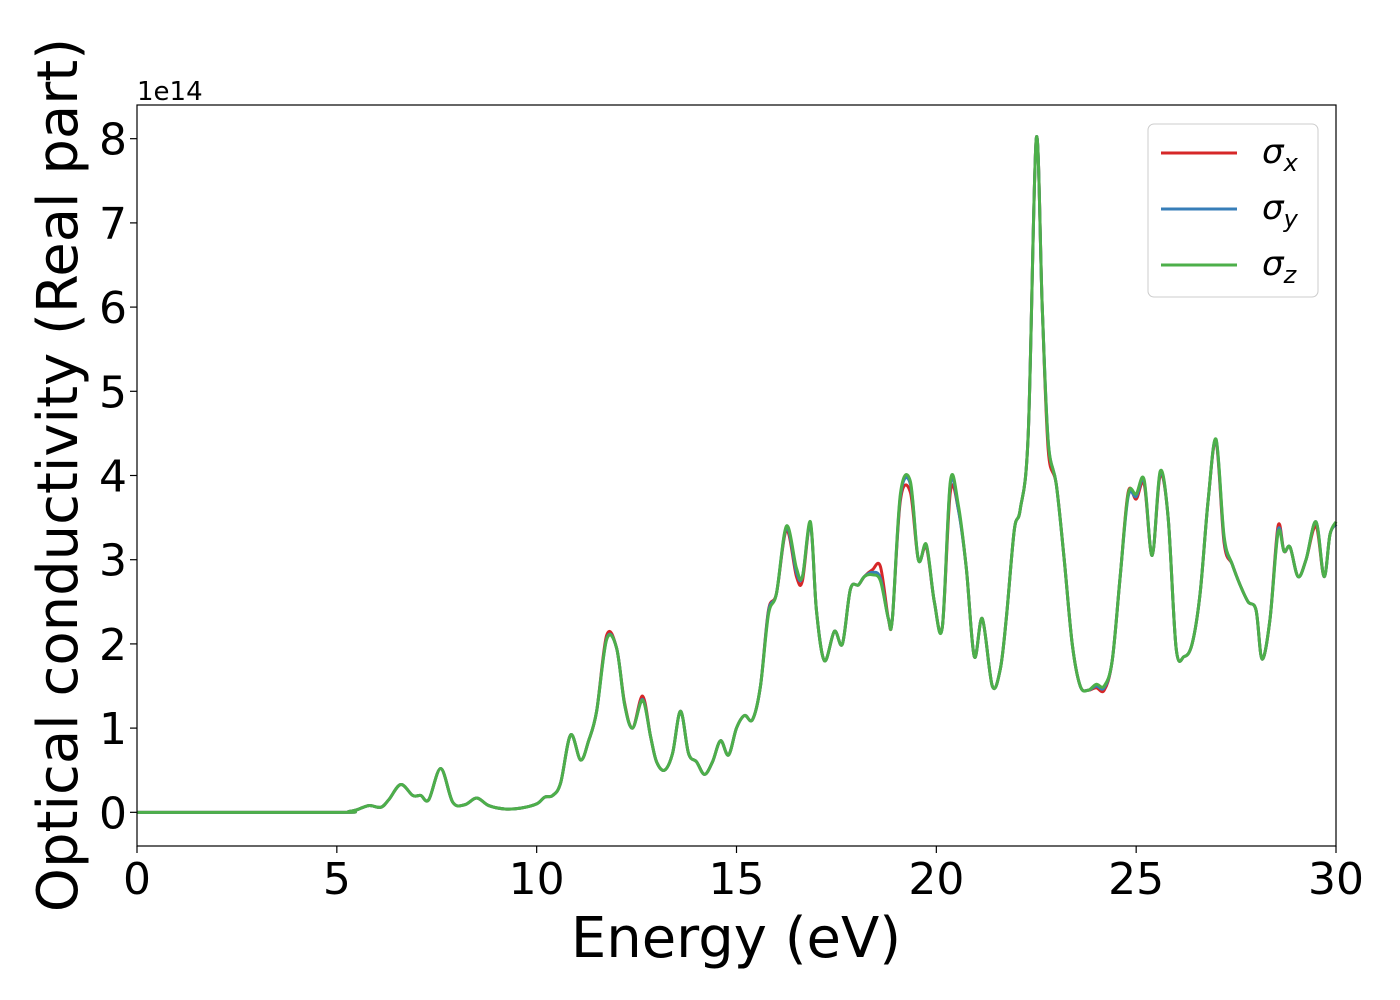 Image resolution: width=1400 pixels, height=1000 pixels. Describe the element at coordinates (113, 477) in the screenshot. I see `y-tick-label: 4` at that location.